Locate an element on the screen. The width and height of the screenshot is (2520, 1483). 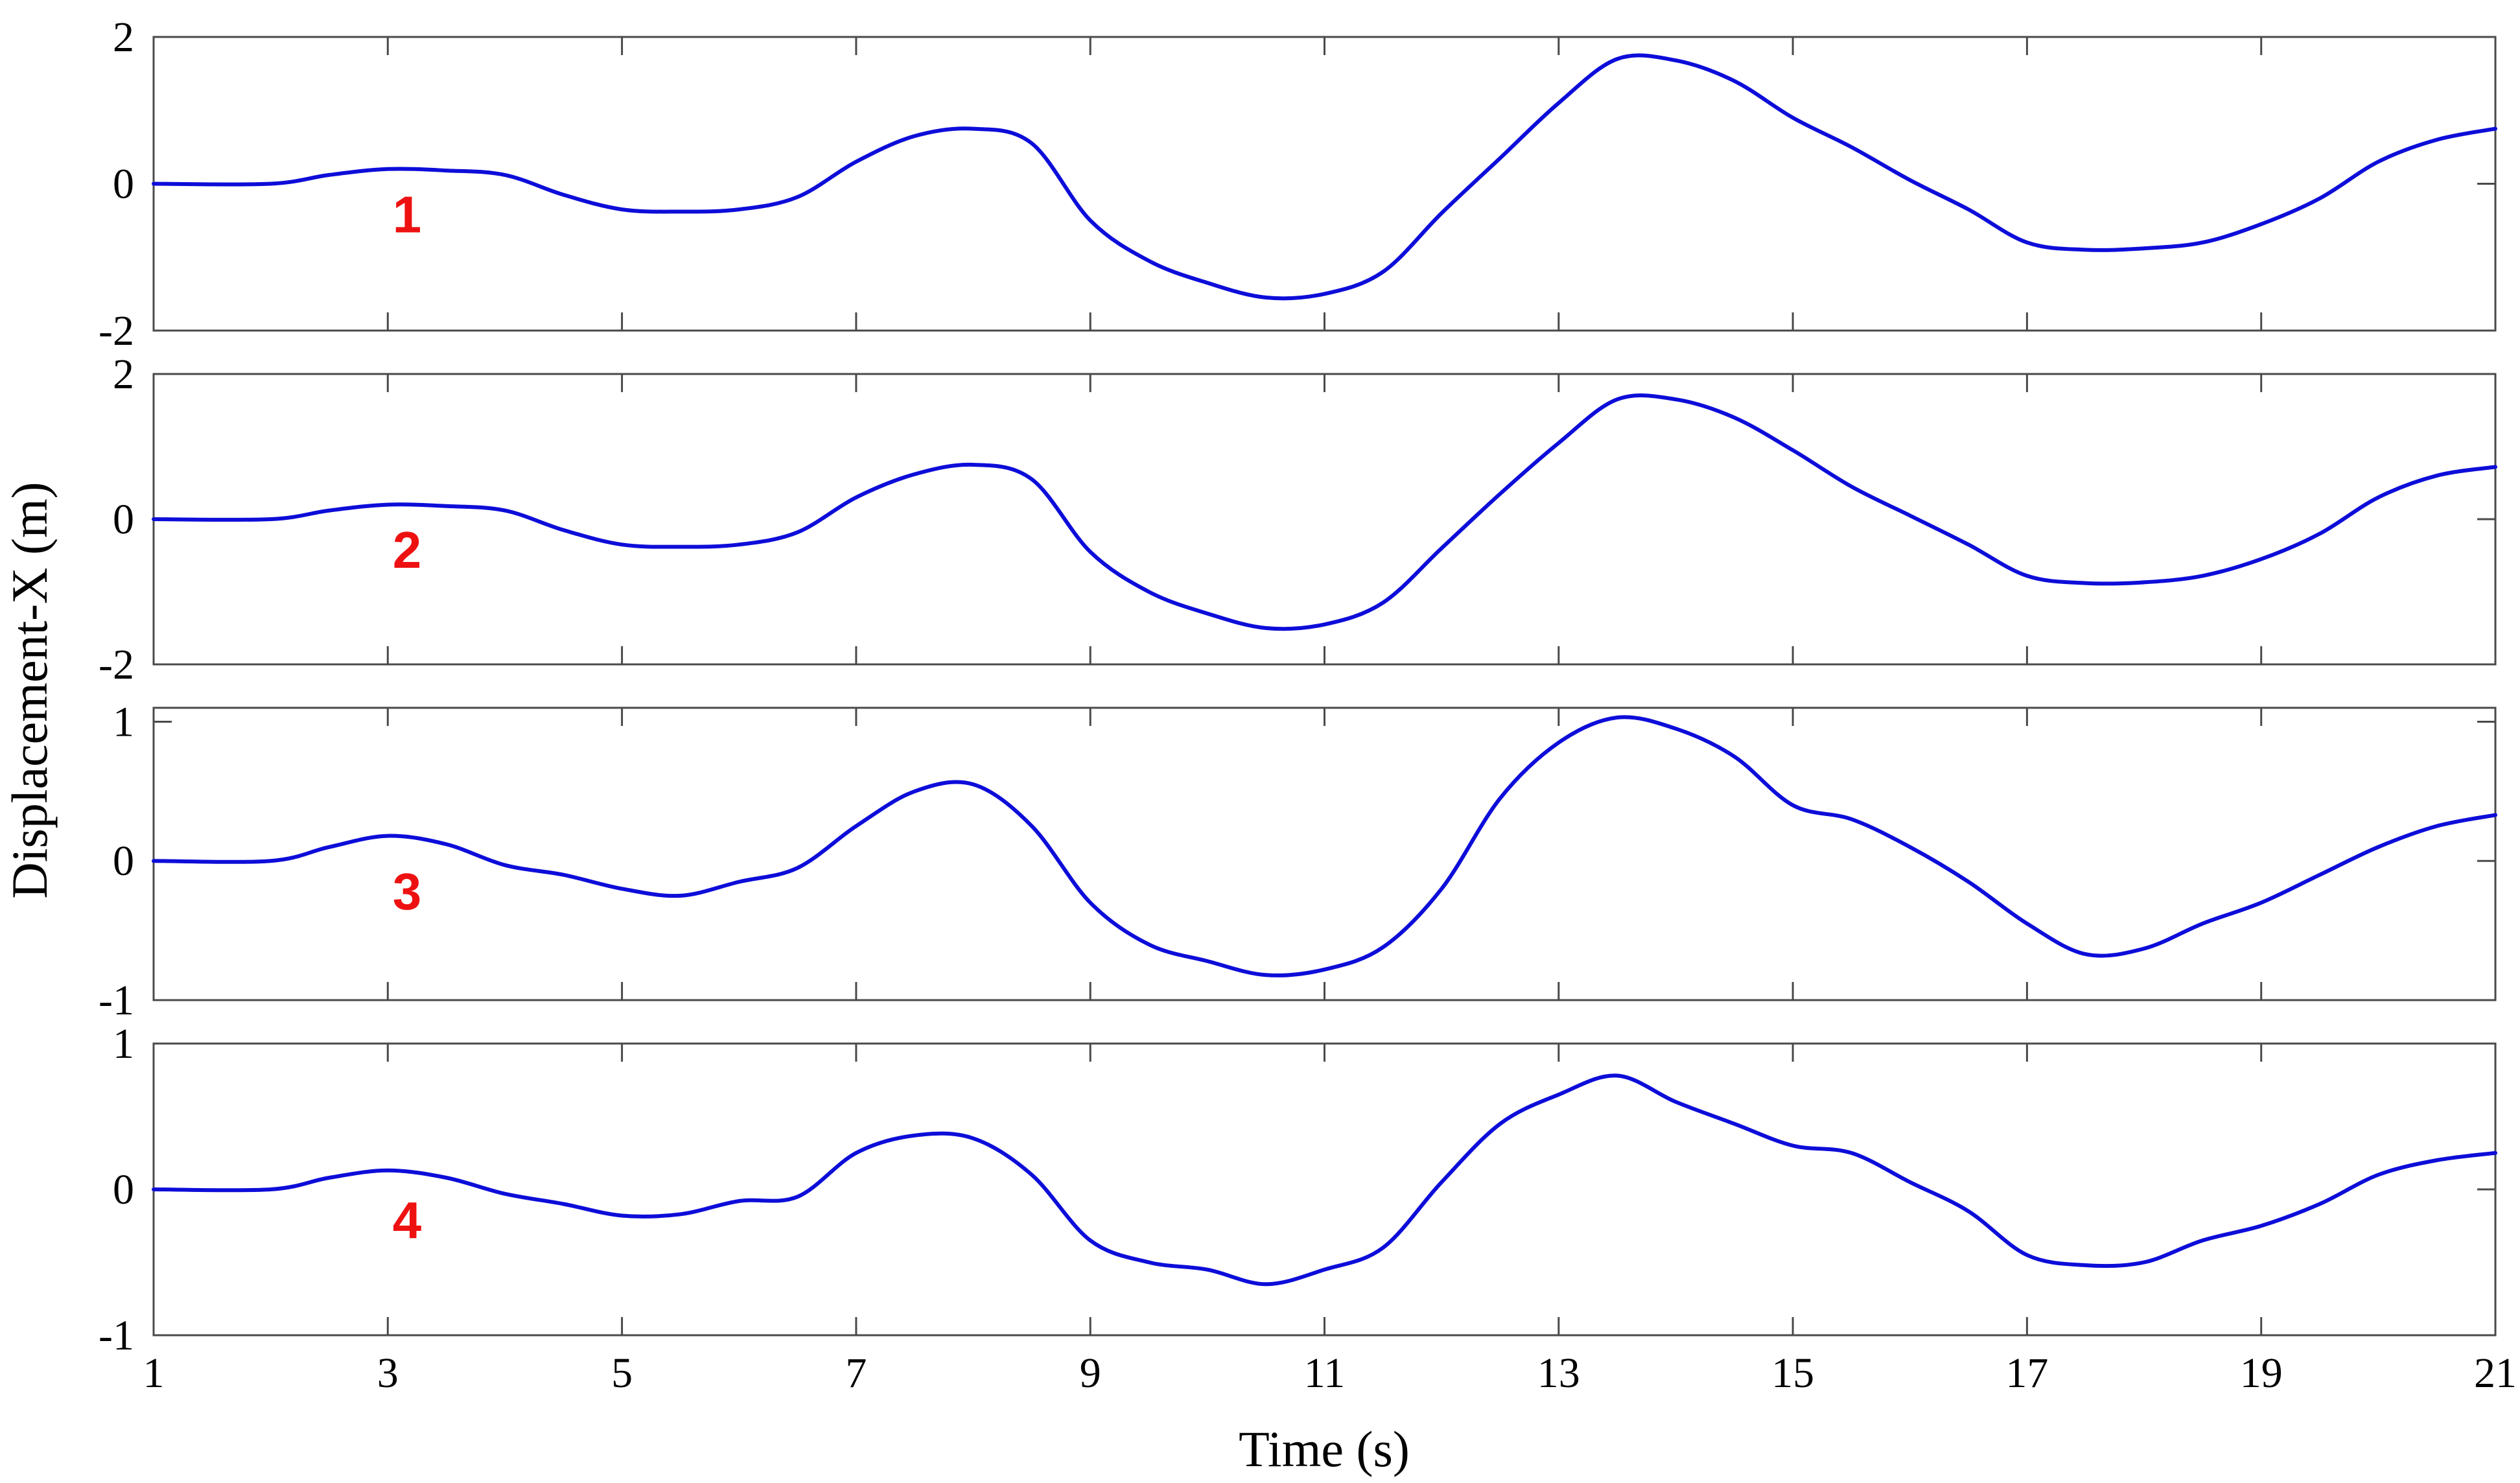
x-axis-label: Time (s) is located at coordinates (1324, 1449).